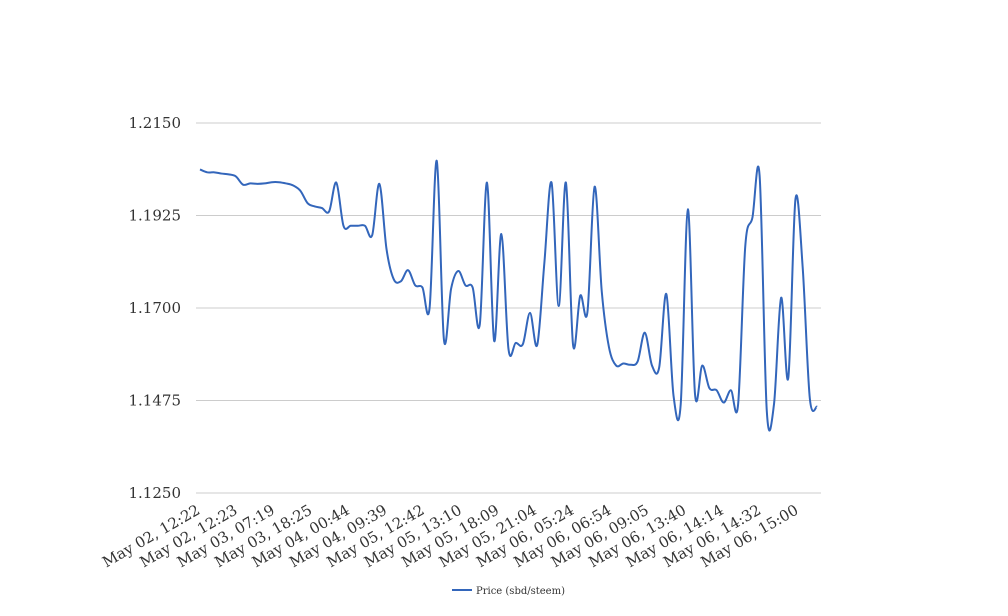 This screenshot has width=1008, height=616. I want to click on y-tick-label: 1.1475, so click(155, 401).